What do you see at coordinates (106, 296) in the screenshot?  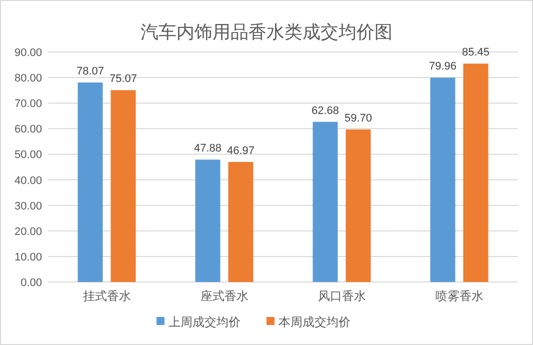 I see `xtick: 挂式香水` at bounding box center [106, 296].